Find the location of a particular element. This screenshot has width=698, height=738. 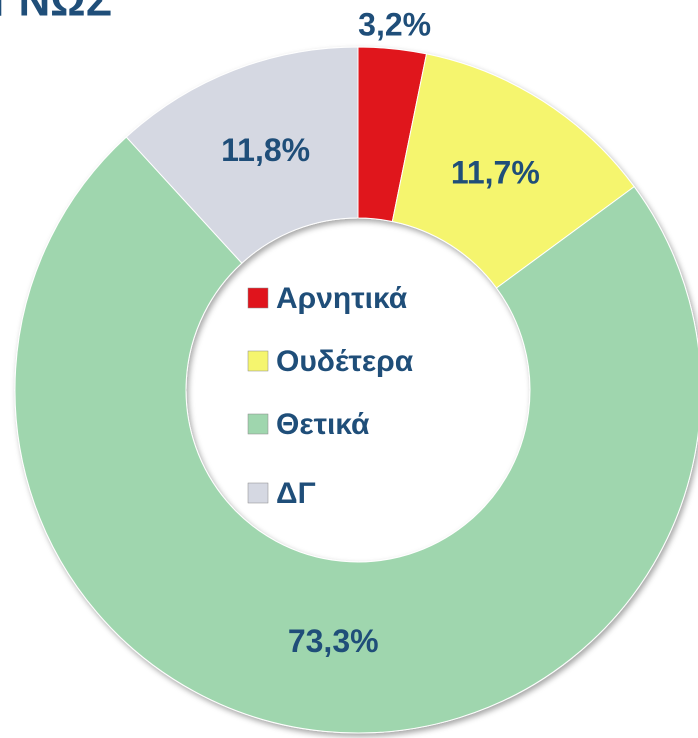

legend-label: ΔΓ is located at coordinates (296, 493).